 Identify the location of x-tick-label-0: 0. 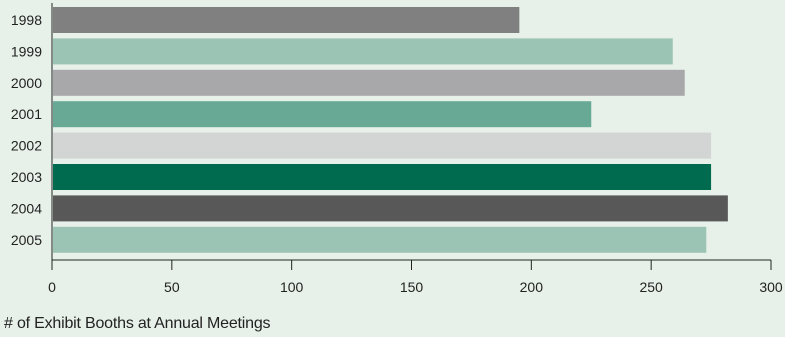
(52, 287).